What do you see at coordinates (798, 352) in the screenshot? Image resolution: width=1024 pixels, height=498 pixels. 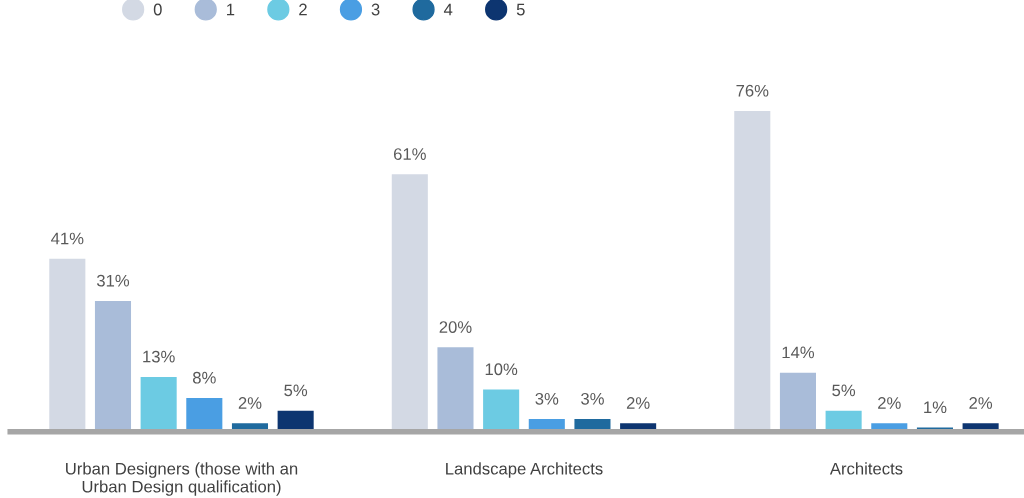 I see `data-label: 14%` at bounding box center [798, 352].